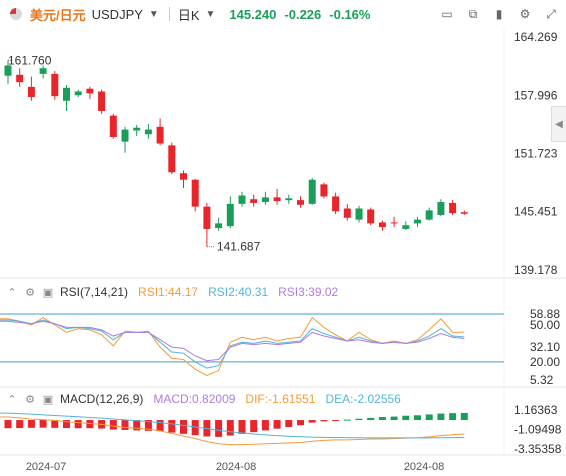  Describe the element at coordinates (46, 467) in the screenshot. I see `x-tick: 2024-07` at that location.